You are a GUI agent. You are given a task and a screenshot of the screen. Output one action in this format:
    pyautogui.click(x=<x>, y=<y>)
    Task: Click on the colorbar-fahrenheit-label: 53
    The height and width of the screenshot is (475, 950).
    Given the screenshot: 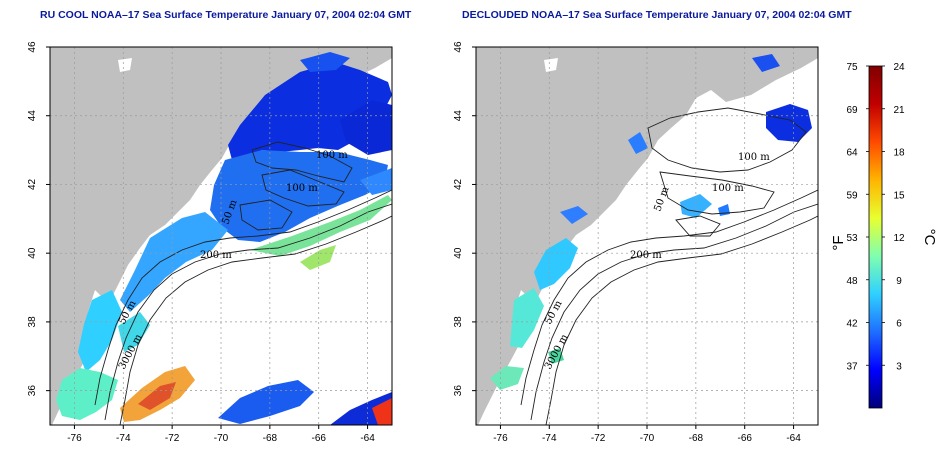 What is the action you would take?
    pyautogui.click(x=852, y=238)
    